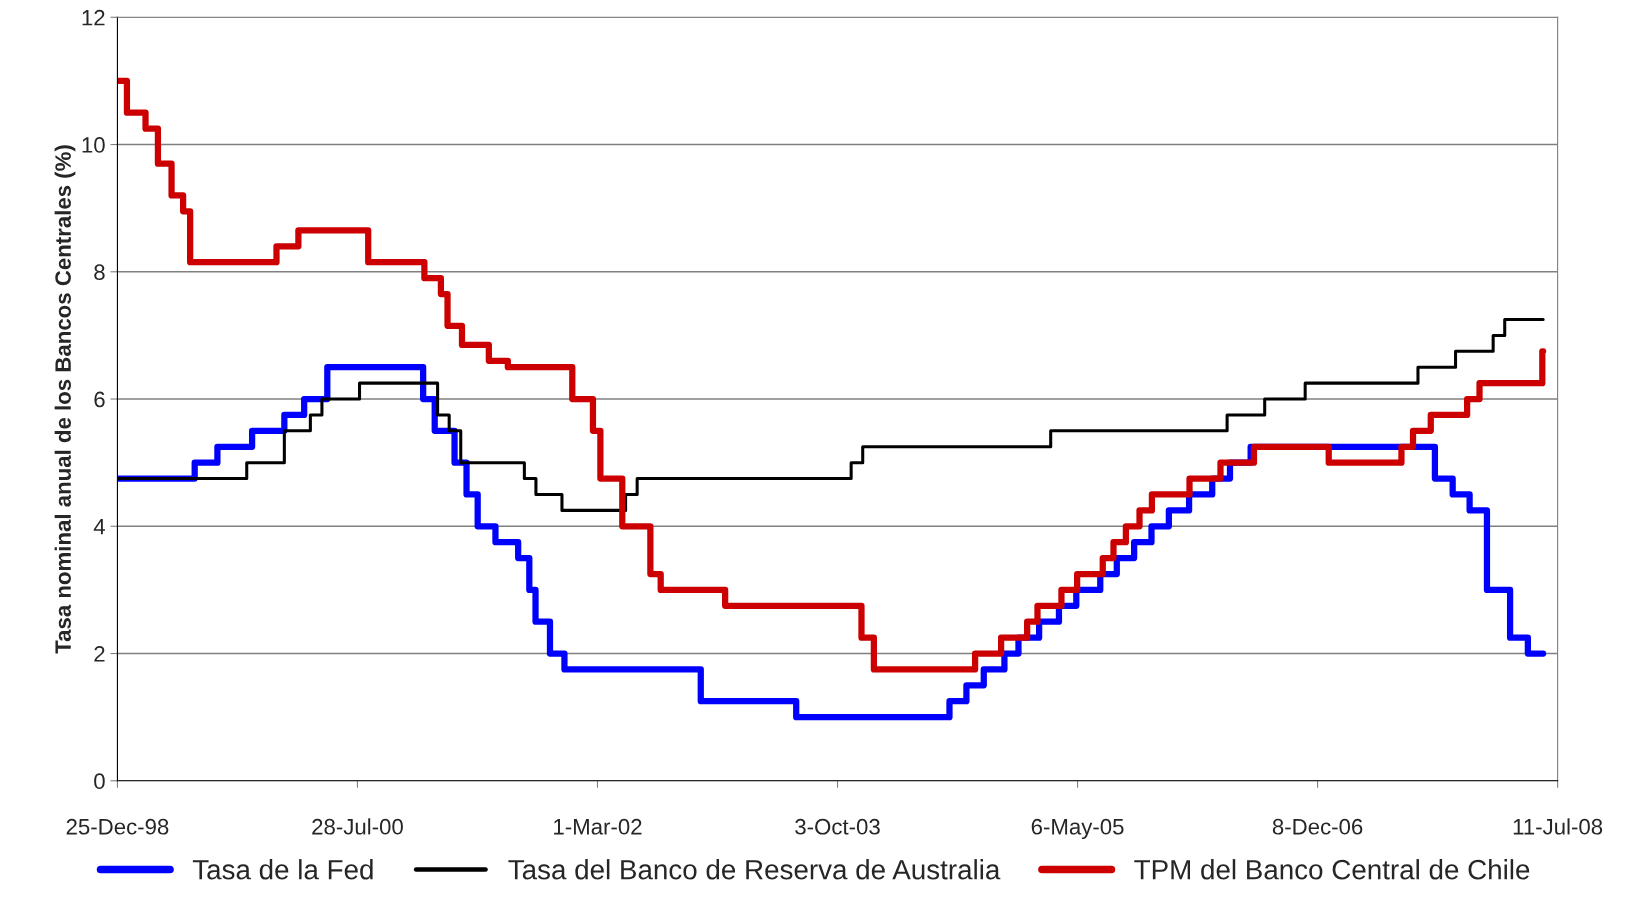 This screenshot has width=1631, height=910. What do you see at coordinates (1558, 826) in the screenshot?
I see `x-tick-label: 11-Jul-08` at bounding box center [1558, 826].